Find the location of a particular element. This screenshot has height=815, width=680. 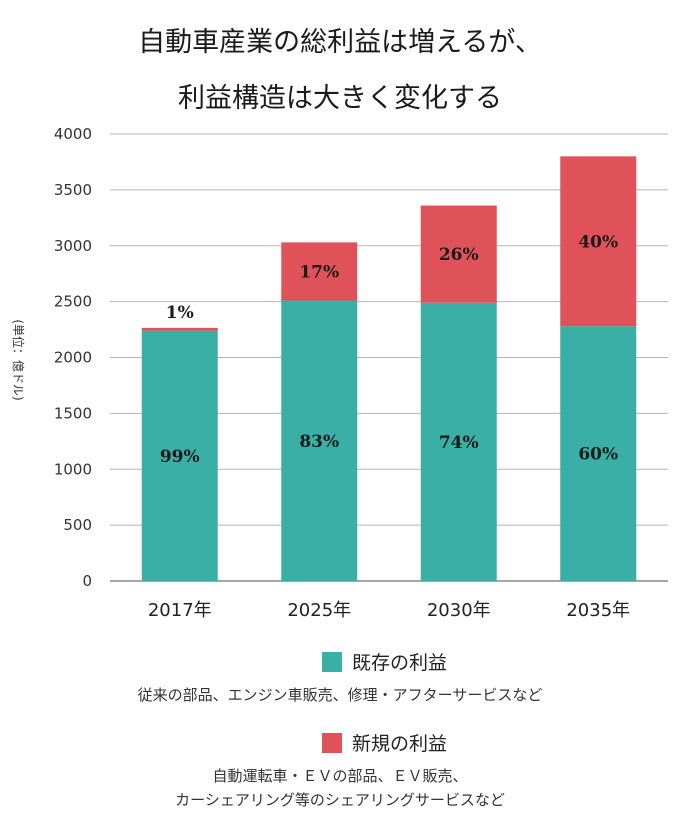

legend-item-new: 新規の利益 is located at coordinates (384, 742).